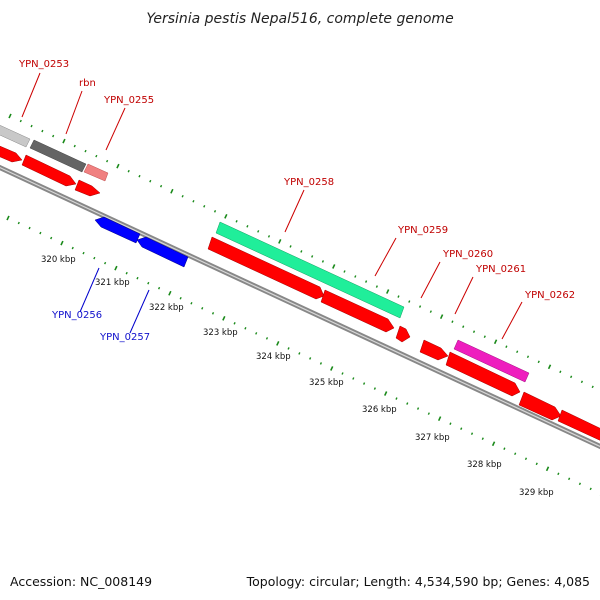 Image resolution: width=600 pixels, height=600 pixels. Describe the element at coordinates (308, 182) in the screenshot. I see `gene-label: YPN_0258` at that location.